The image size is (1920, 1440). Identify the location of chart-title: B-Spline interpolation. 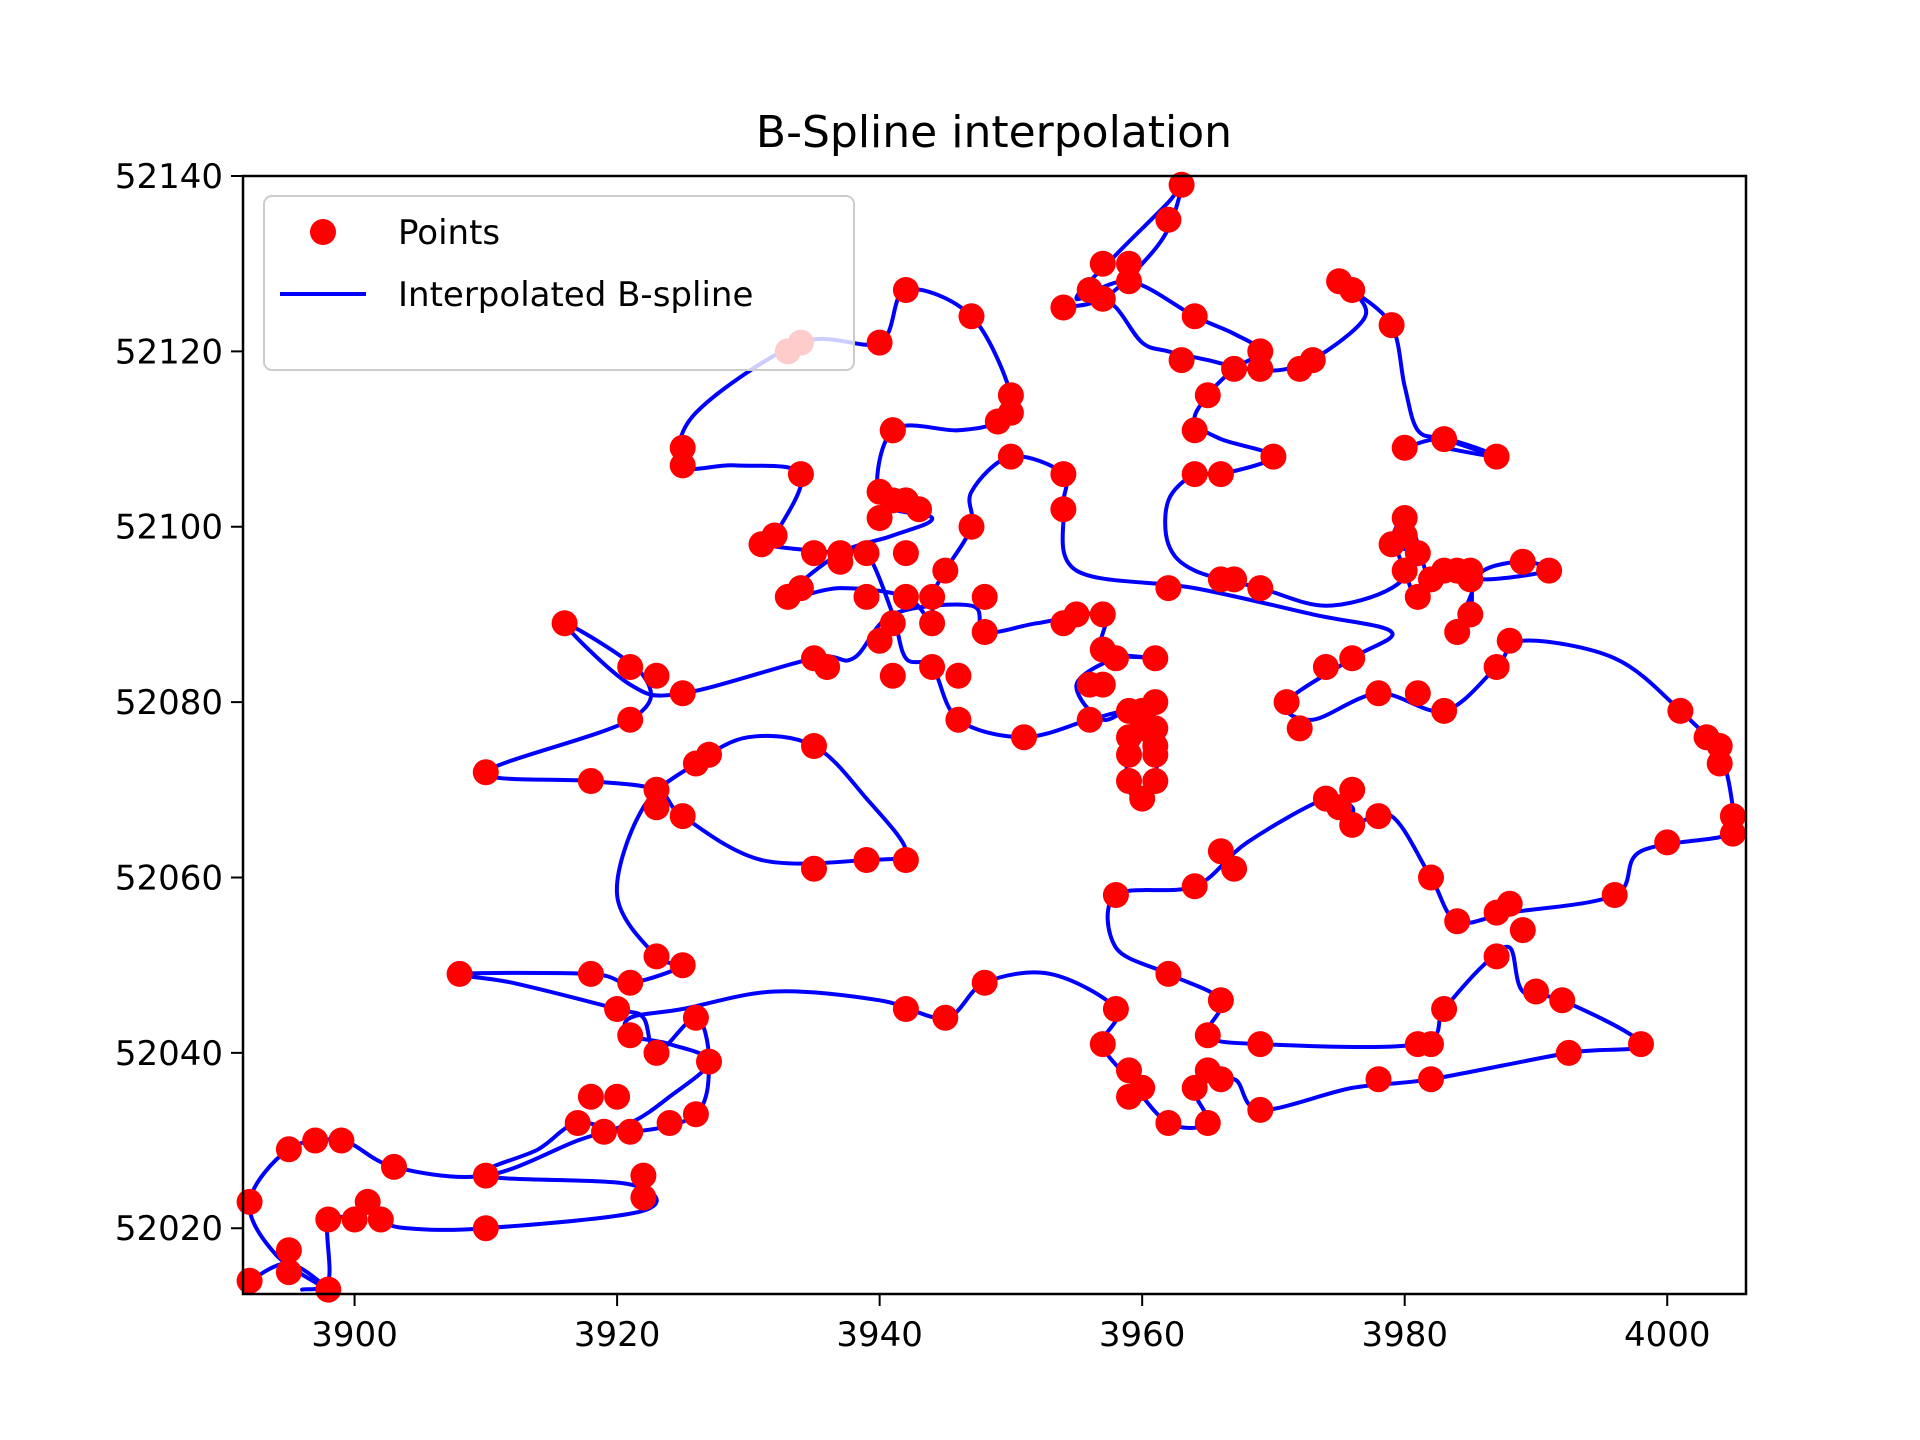
(994, 132).